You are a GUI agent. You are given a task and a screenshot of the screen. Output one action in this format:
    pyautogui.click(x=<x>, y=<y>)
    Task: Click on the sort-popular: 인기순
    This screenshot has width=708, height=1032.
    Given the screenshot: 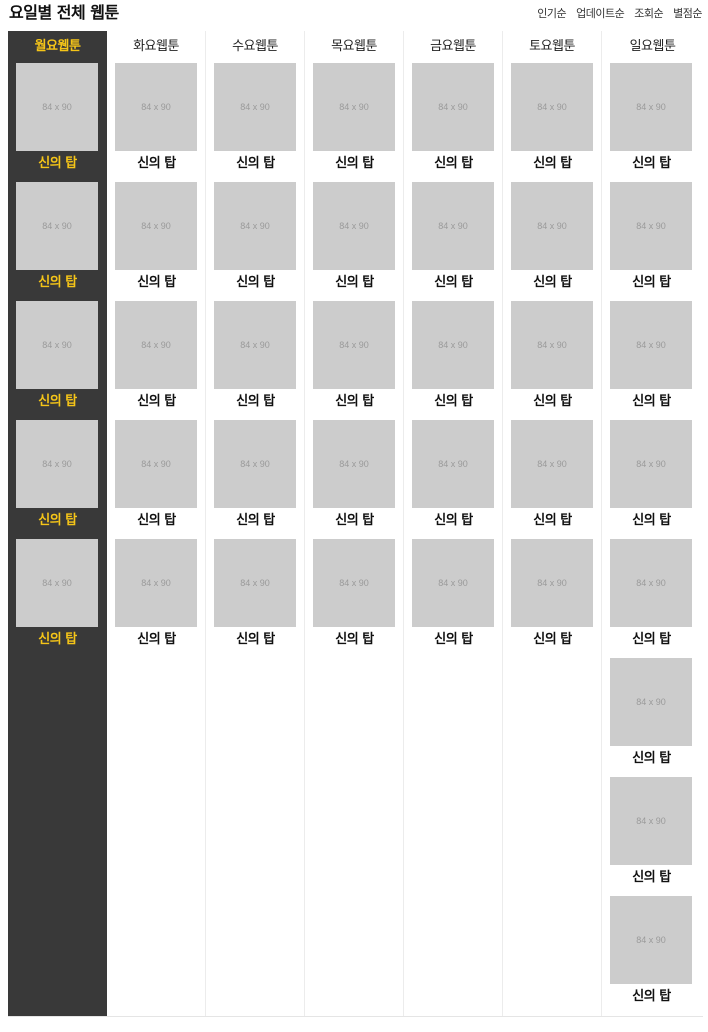 What is the action you would take?
    pyautogui.click(x=552, y=13)
    